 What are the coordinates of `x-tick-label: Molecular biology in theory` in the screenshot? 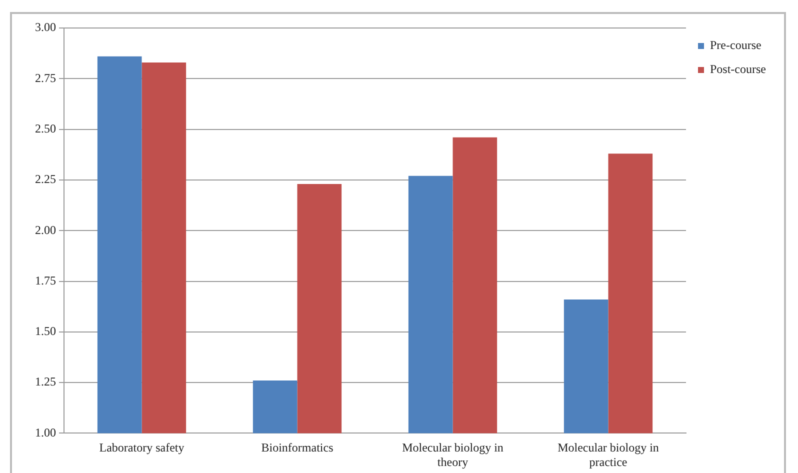 It's located at (453, 454).